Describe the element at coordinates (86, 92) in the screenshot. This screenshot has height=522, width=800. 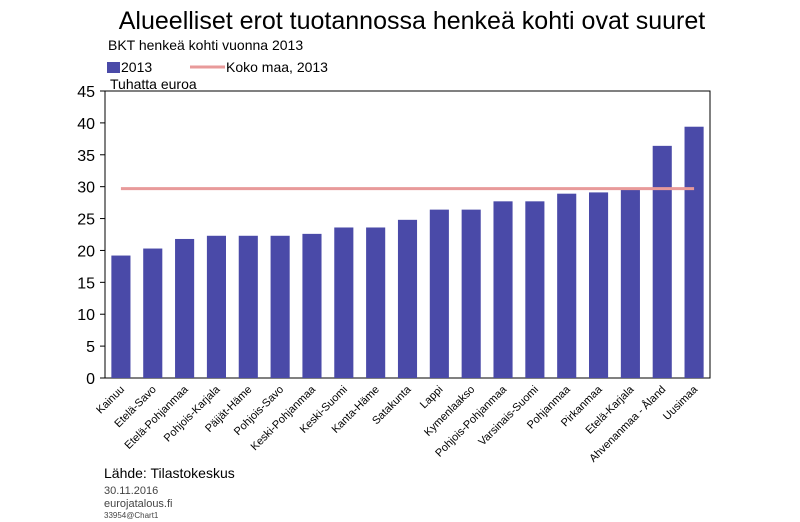
I see `y-tick-label: 45` at that location.